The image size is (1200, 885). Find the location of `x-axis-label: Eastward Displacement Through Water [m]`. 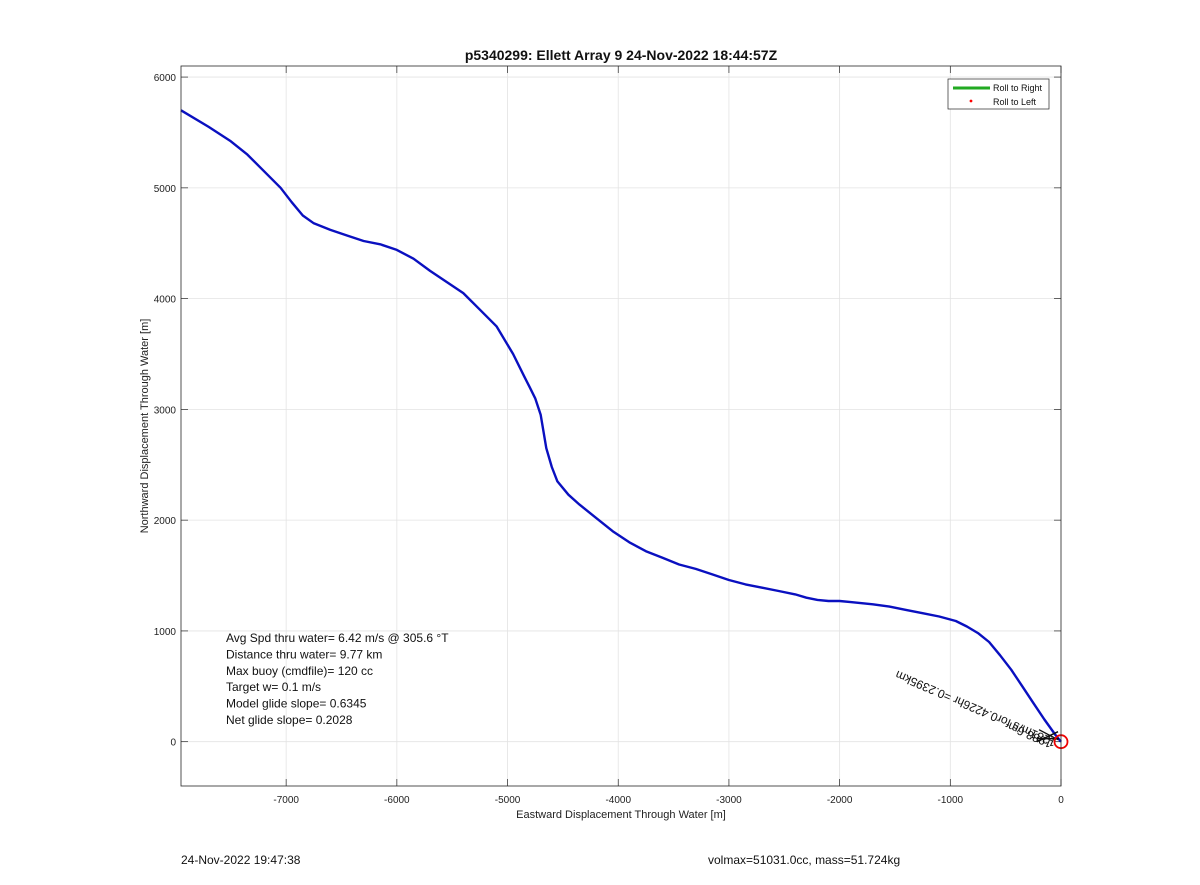

x-axis-label: Eastward Displacement Through Water [m] is located at coordinates (621, 815).